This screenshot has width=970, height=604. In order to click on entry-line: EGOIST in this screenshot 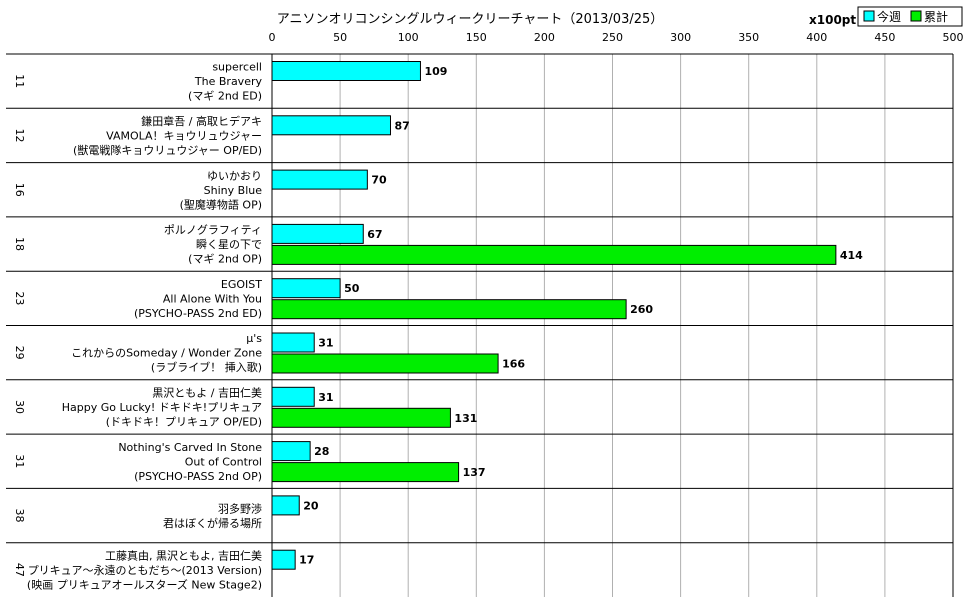, I will do `click(241, 284)`.